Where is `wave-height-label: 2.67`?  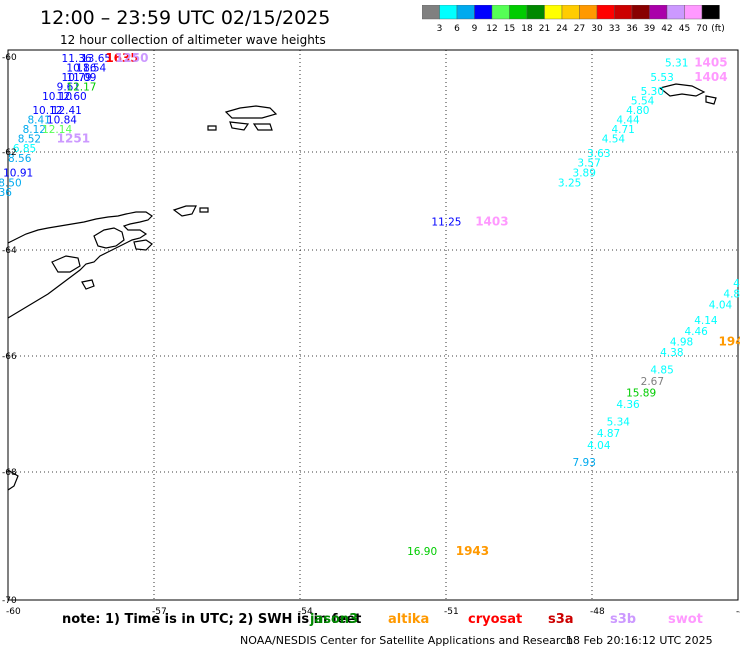 wave-height-label: 2.67 is located at coordinates (652, 382).